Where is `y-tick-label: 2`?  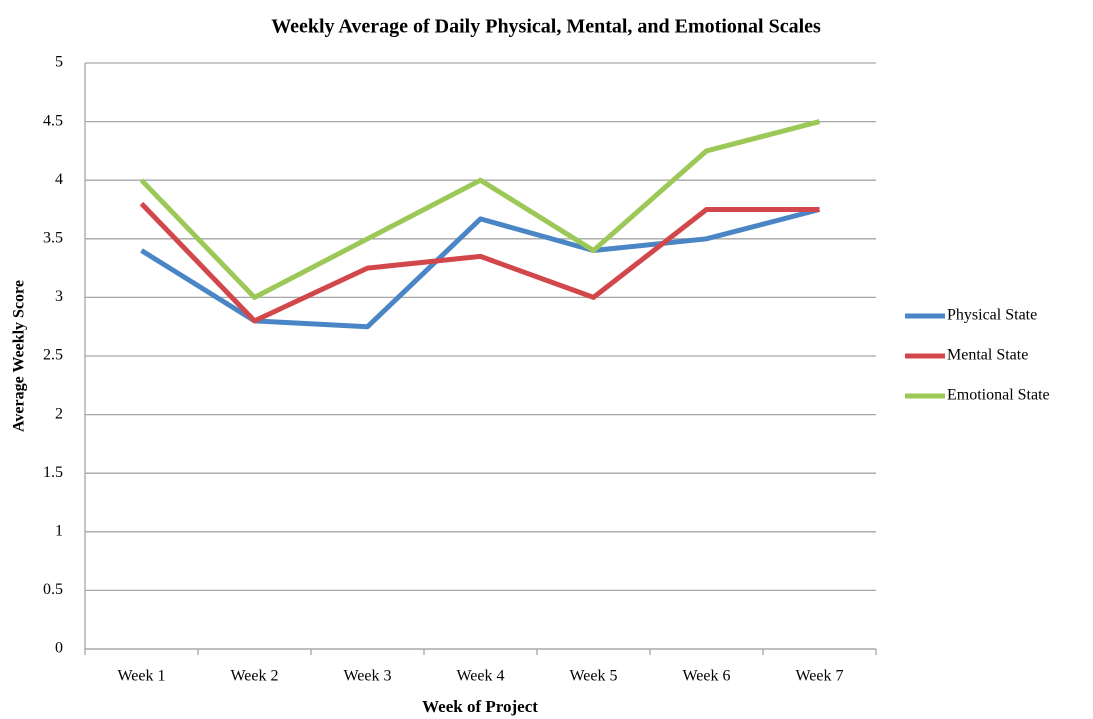
y-tick-label: 2 is located at coordinates (59, 413).